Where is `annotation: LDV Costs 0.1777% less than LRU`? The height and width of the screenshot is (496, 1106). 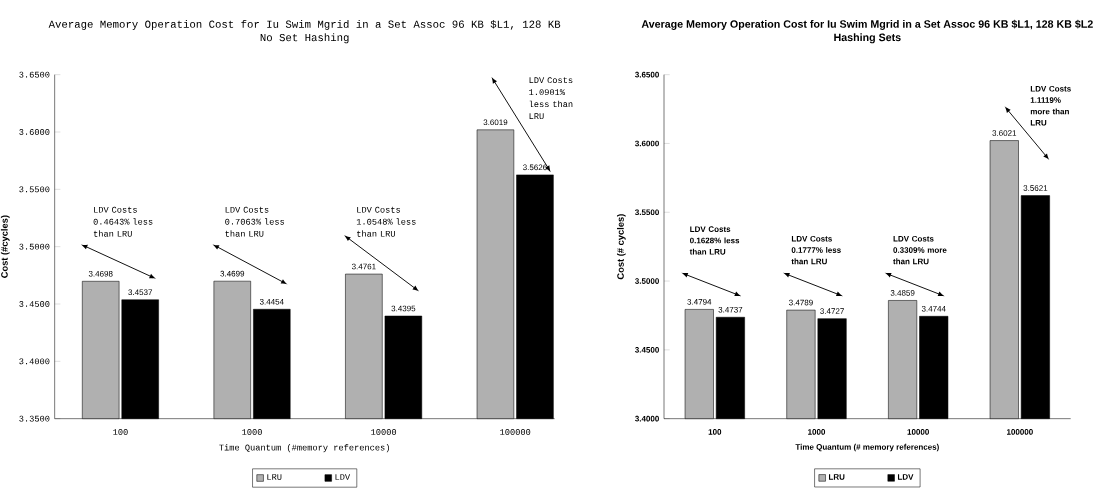 annotation: LDV Costs 0.1777% less than LRU is located at coordinates (816, 250).